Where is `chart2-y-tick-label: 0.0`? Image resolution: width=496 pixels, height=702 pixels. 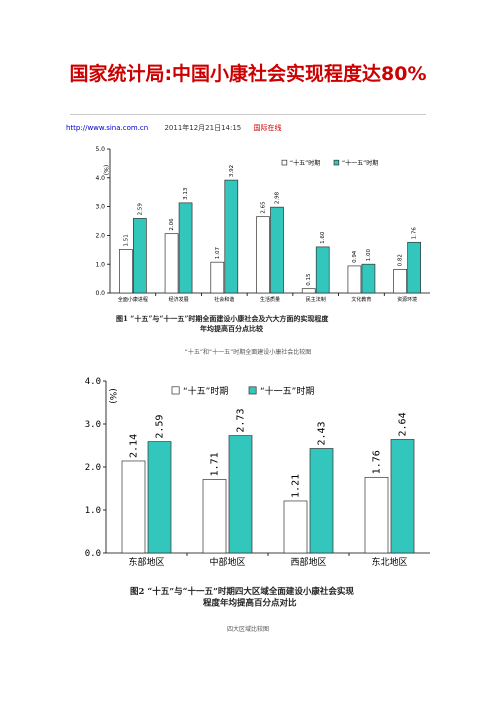
chart2-y-tick-label: 0.0 is located at coordinates (93, 554).